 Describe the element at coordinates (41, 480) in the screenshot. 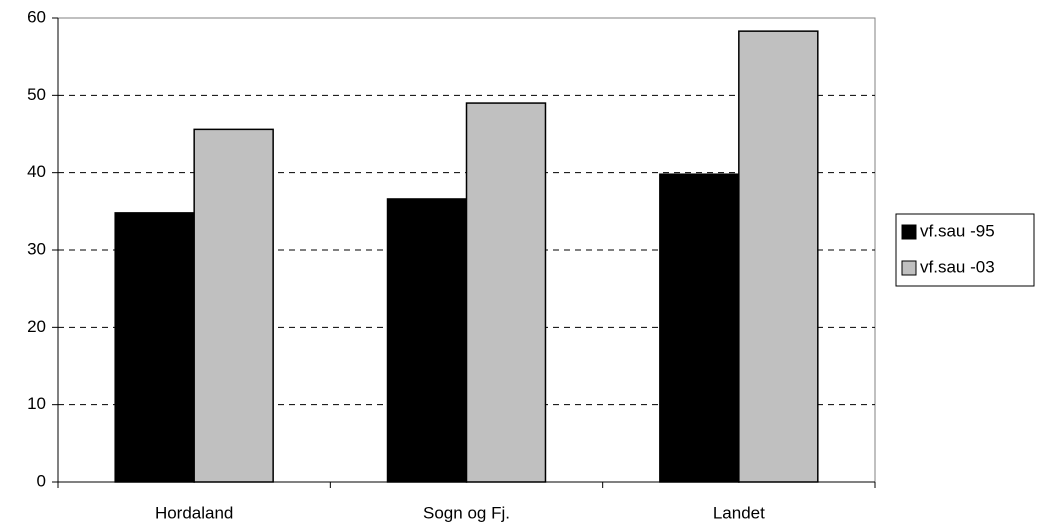

I see `y-tick-label: 0` at that location.